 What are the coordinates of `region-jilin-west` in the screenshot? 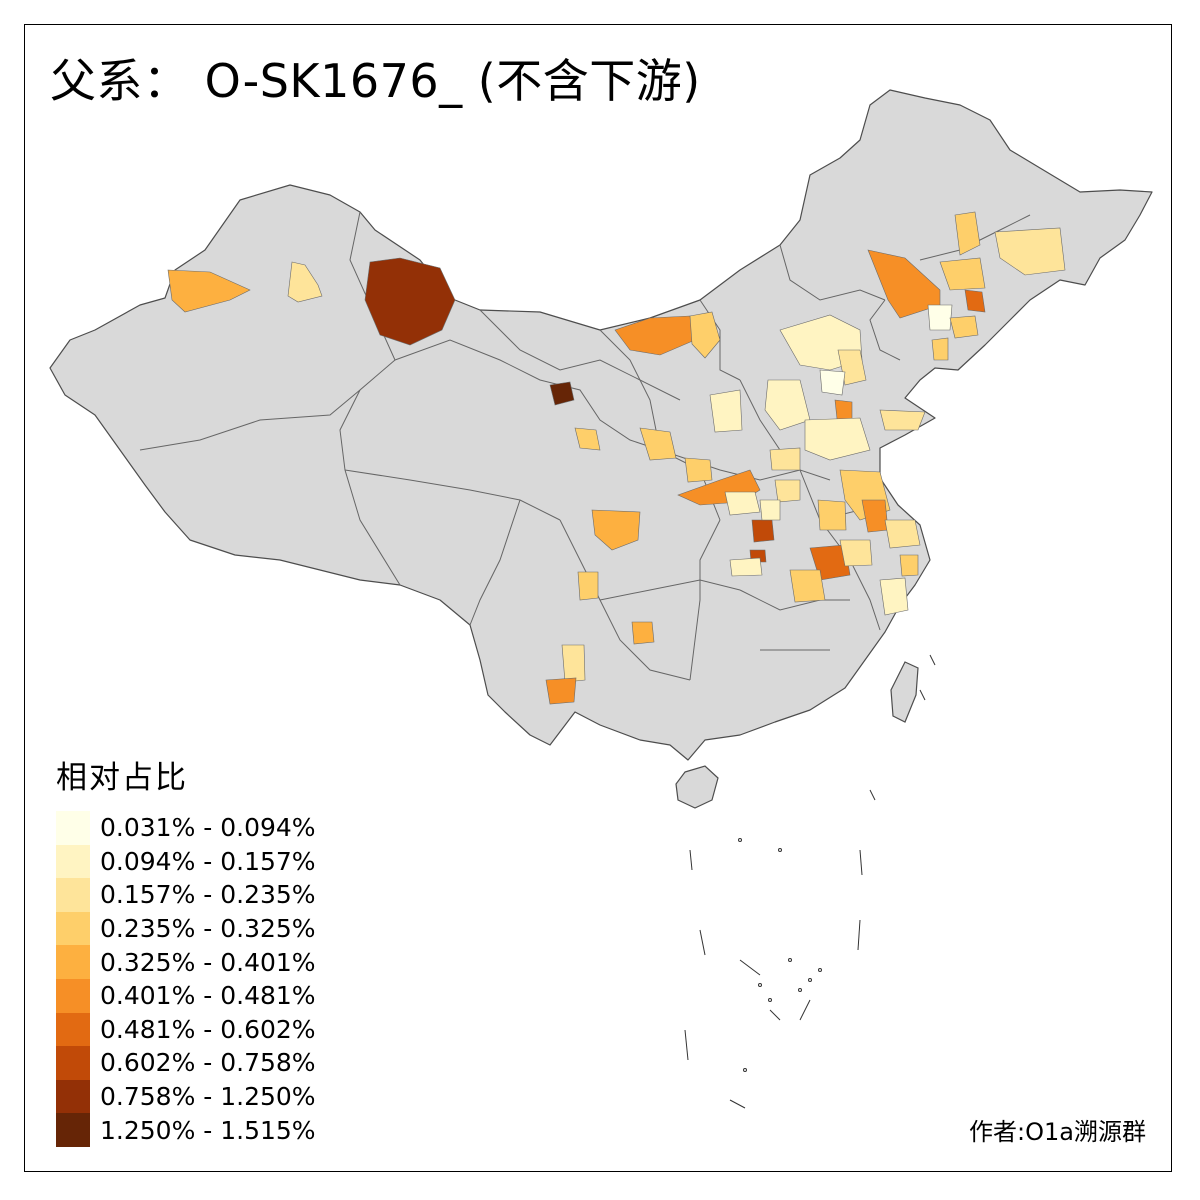 It's located at (962, 274).